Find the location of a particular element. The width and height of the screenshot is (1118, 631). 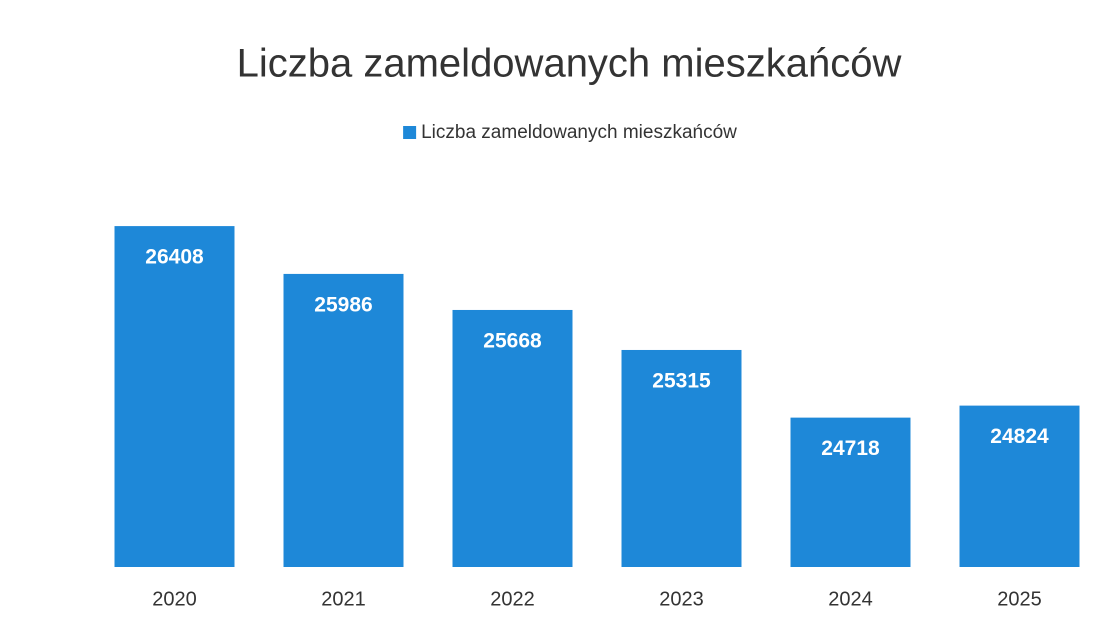

x-tick-label: 2023 is located at coordinates (681, 599).